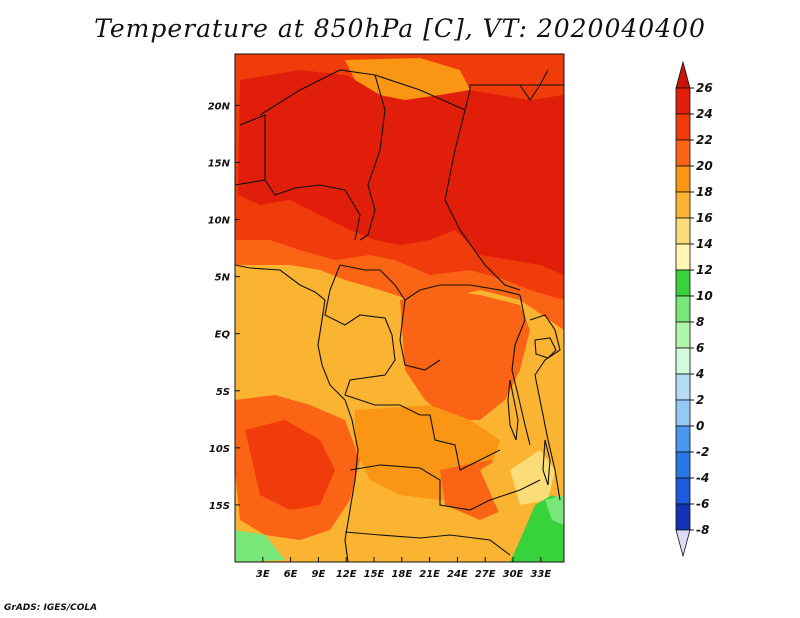  What do you see at coordinates (534, 85) in the screenshot?
I see `red-sea-coast` at bounding box center [534, 85].